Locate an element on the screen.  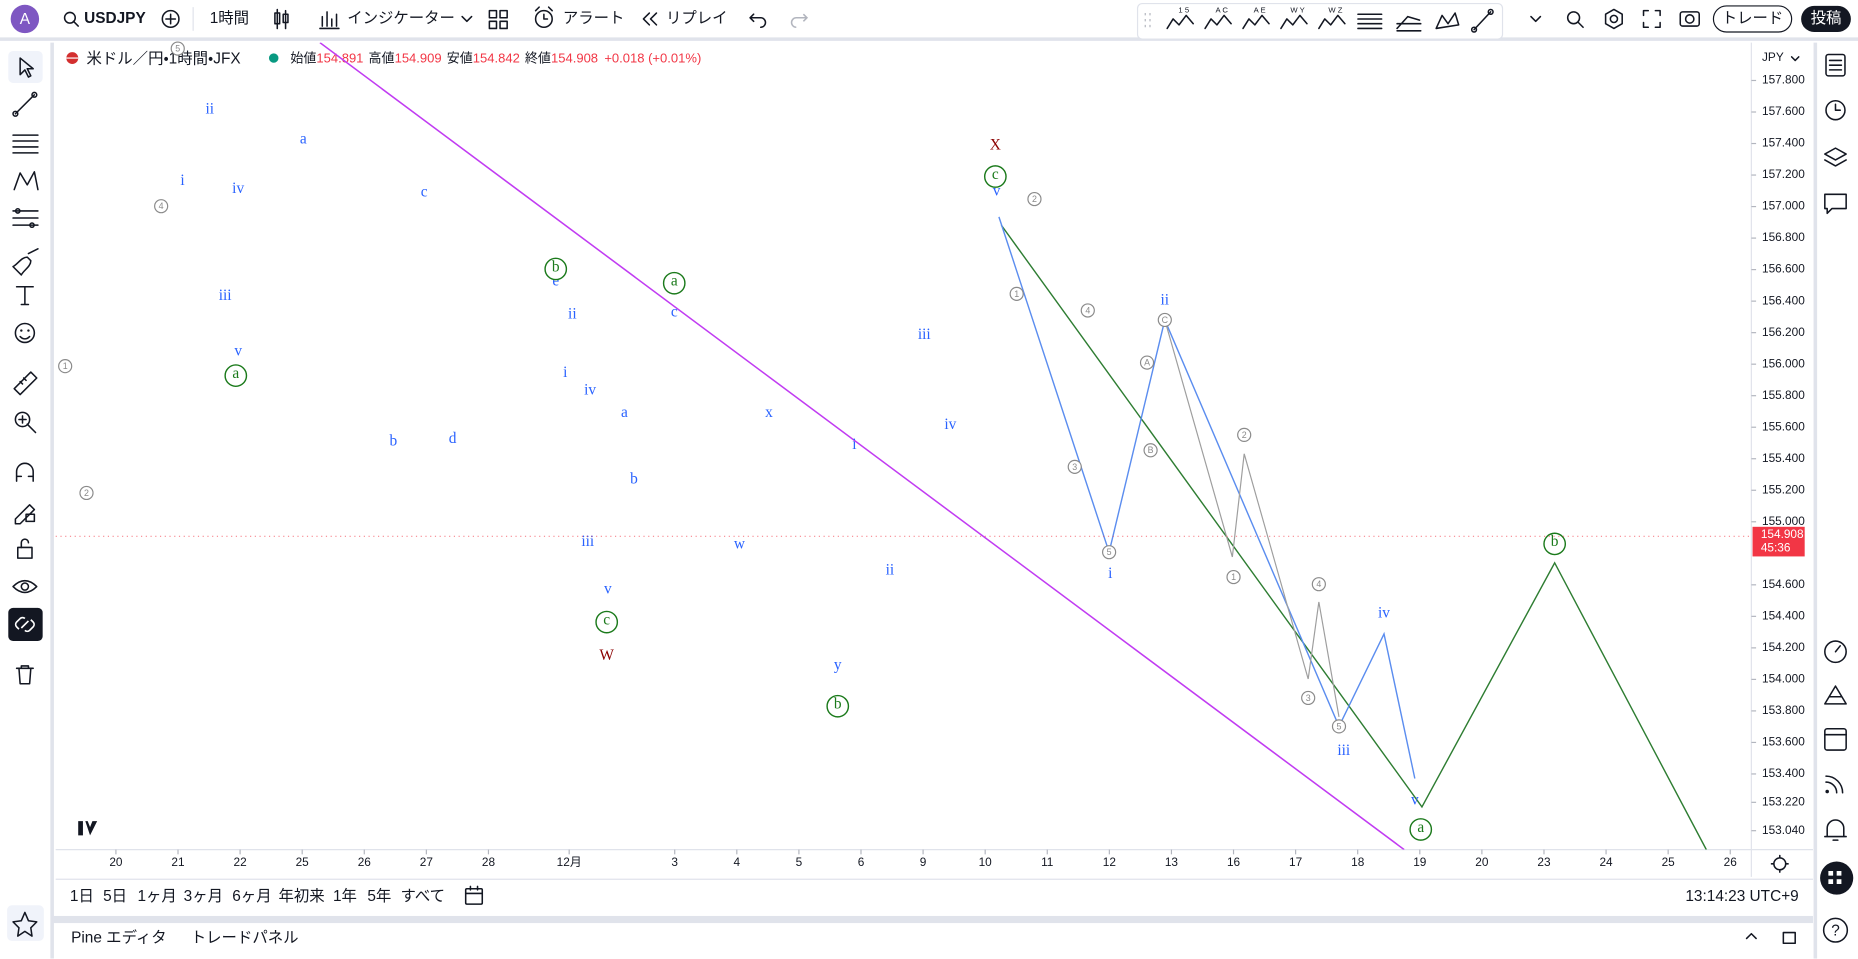
publish-button: 投稿 is located at coordinates (1826, 18).